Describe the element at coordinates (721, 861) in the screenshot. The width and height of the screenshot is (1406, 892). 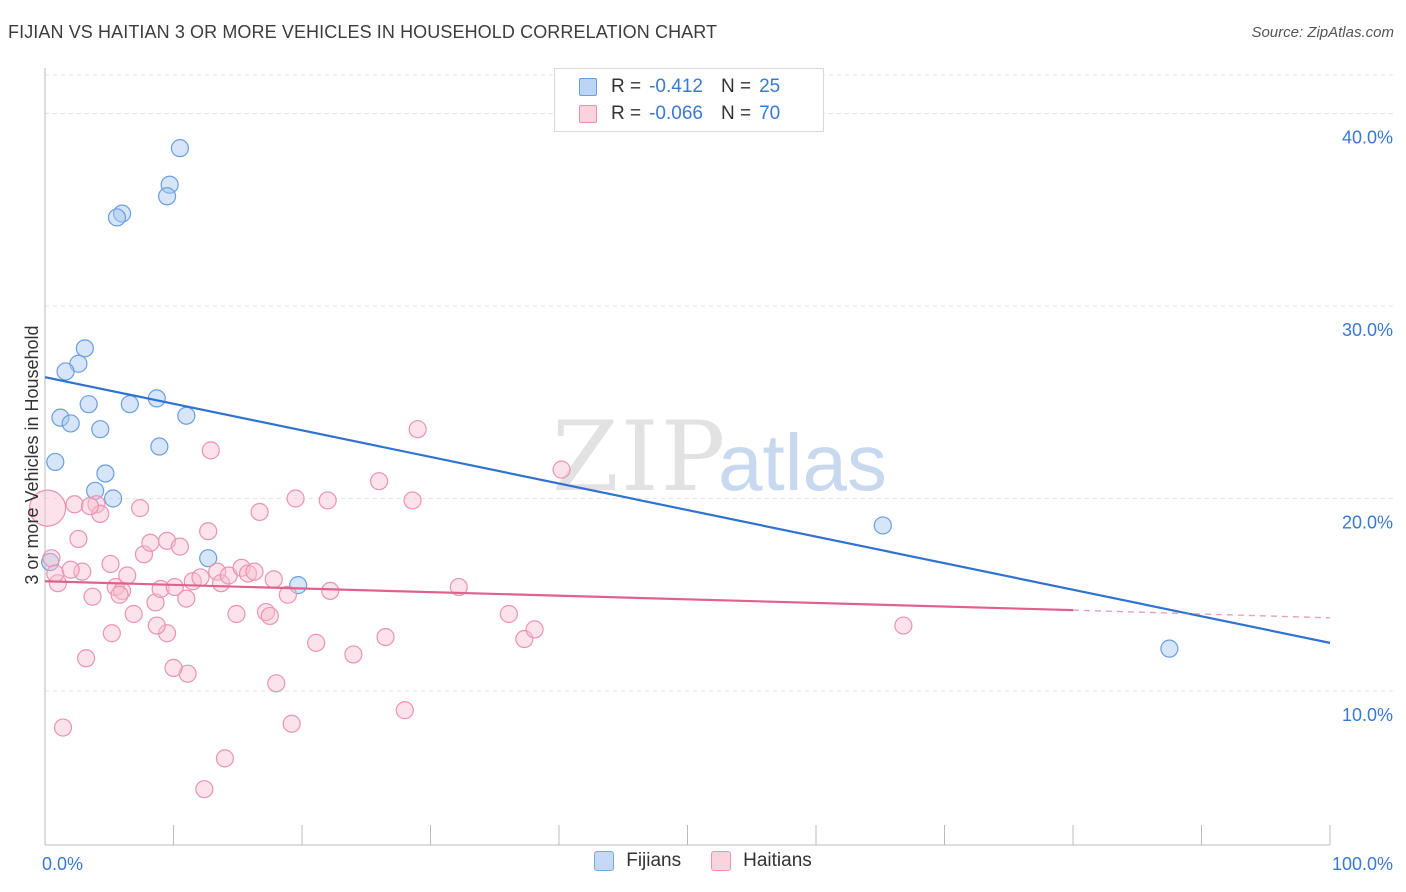
I see `haitians-swatch` at that location.